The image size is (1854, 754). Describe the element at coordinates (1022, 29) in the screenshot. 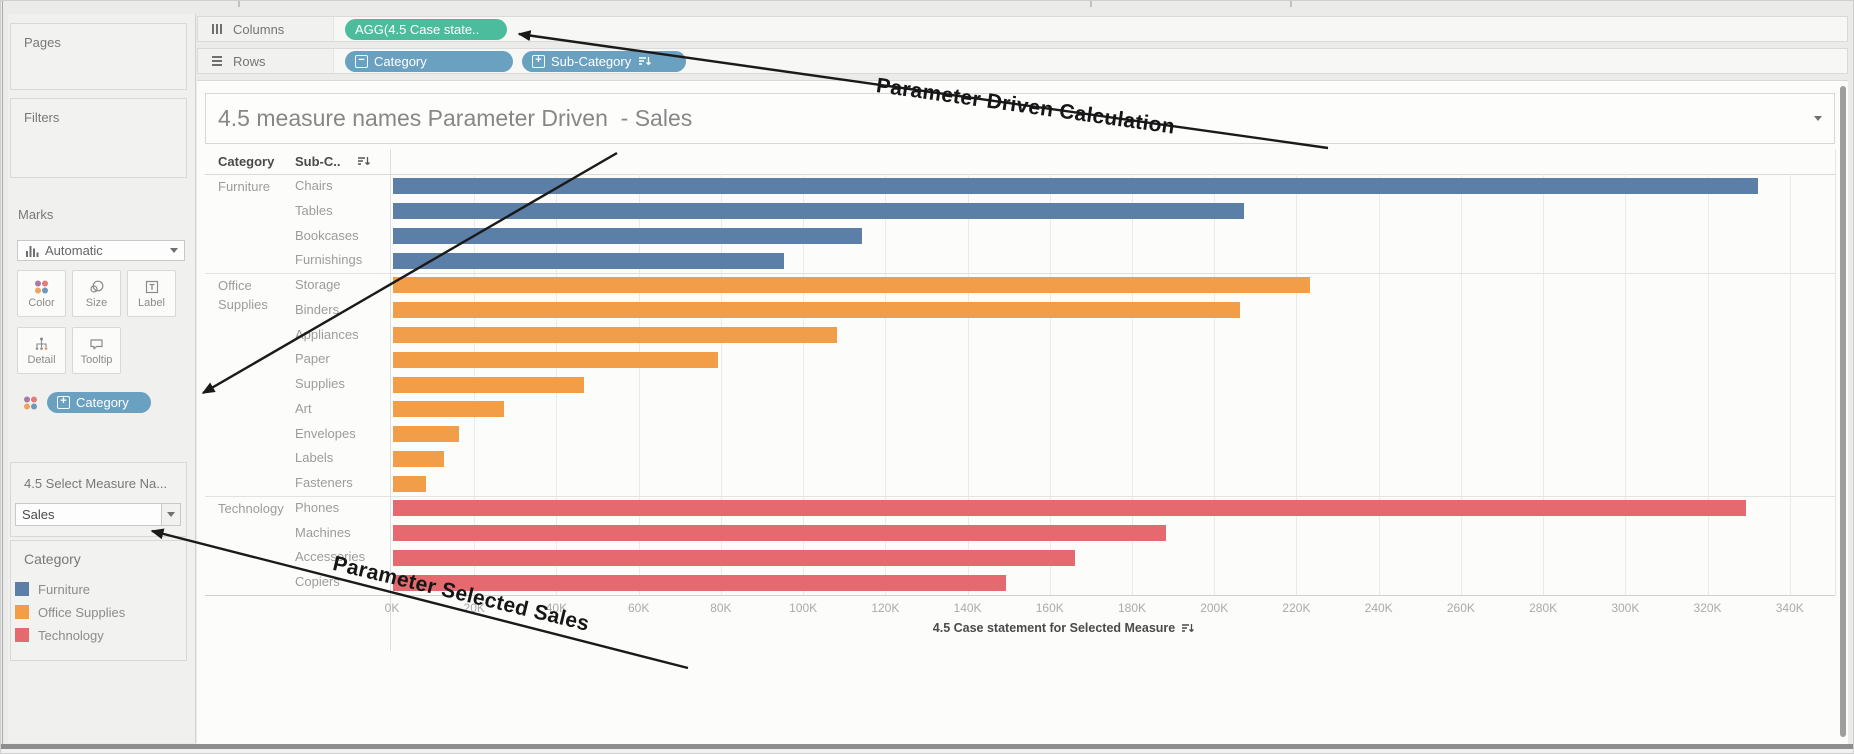

I see `columns-shelf: Columns AGG(4.5 Case state..` at that location.